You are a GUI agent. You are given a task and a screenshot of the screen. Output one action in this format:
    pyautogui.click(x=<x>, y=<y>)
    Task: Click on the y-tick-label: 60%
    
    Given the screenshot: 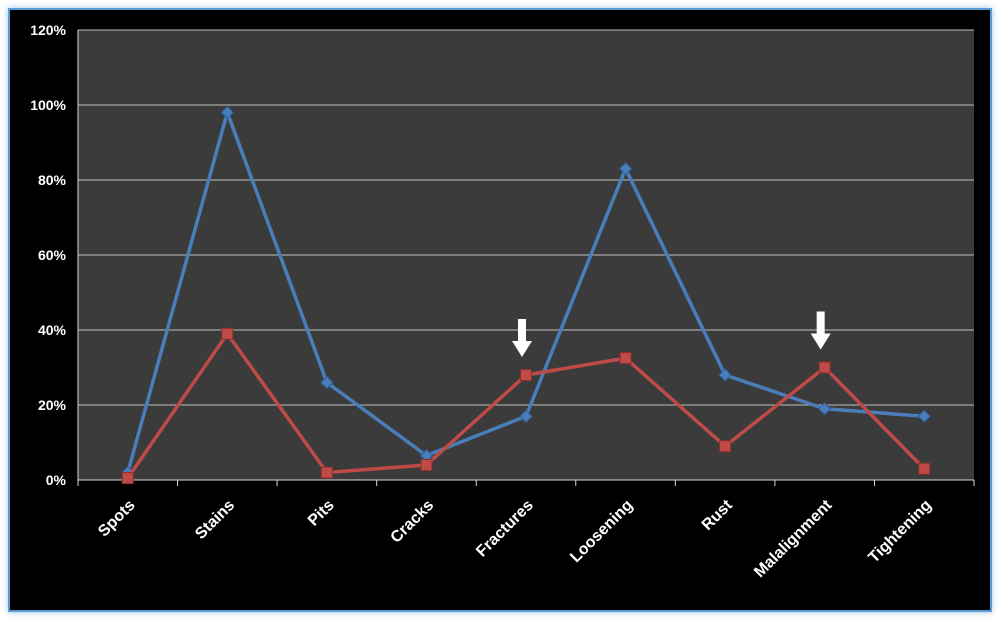 What is the action you would take?
    pyautogui.click(x=52, y=255)
    